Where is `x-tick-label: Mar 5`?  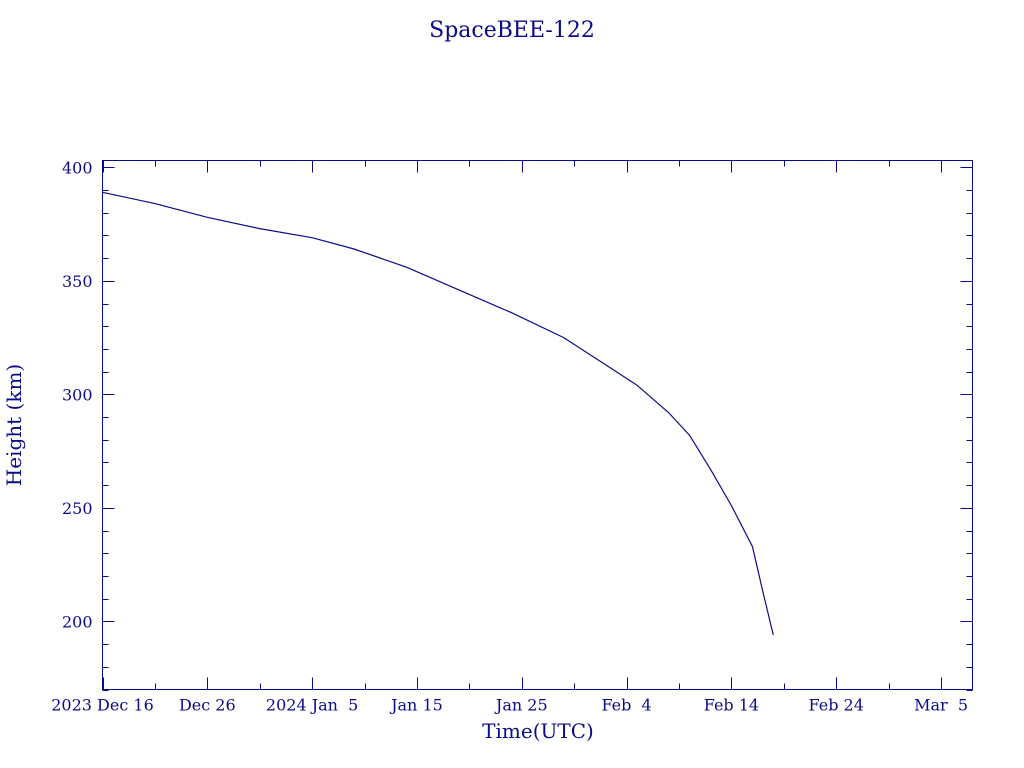
x-tick-label: Mar 5 is located at coordinates (941, 705).